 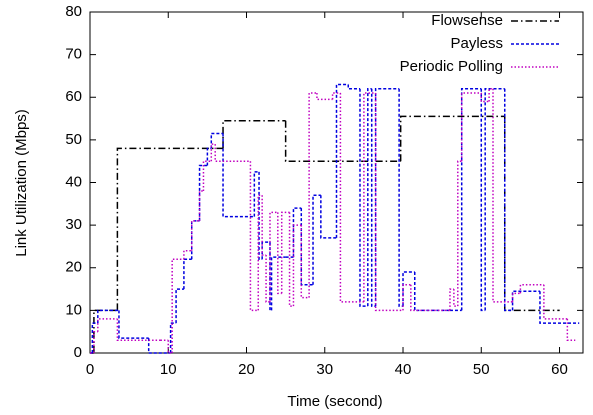 I want to click on x-tick-label: 10, so click(x=168, y=369).